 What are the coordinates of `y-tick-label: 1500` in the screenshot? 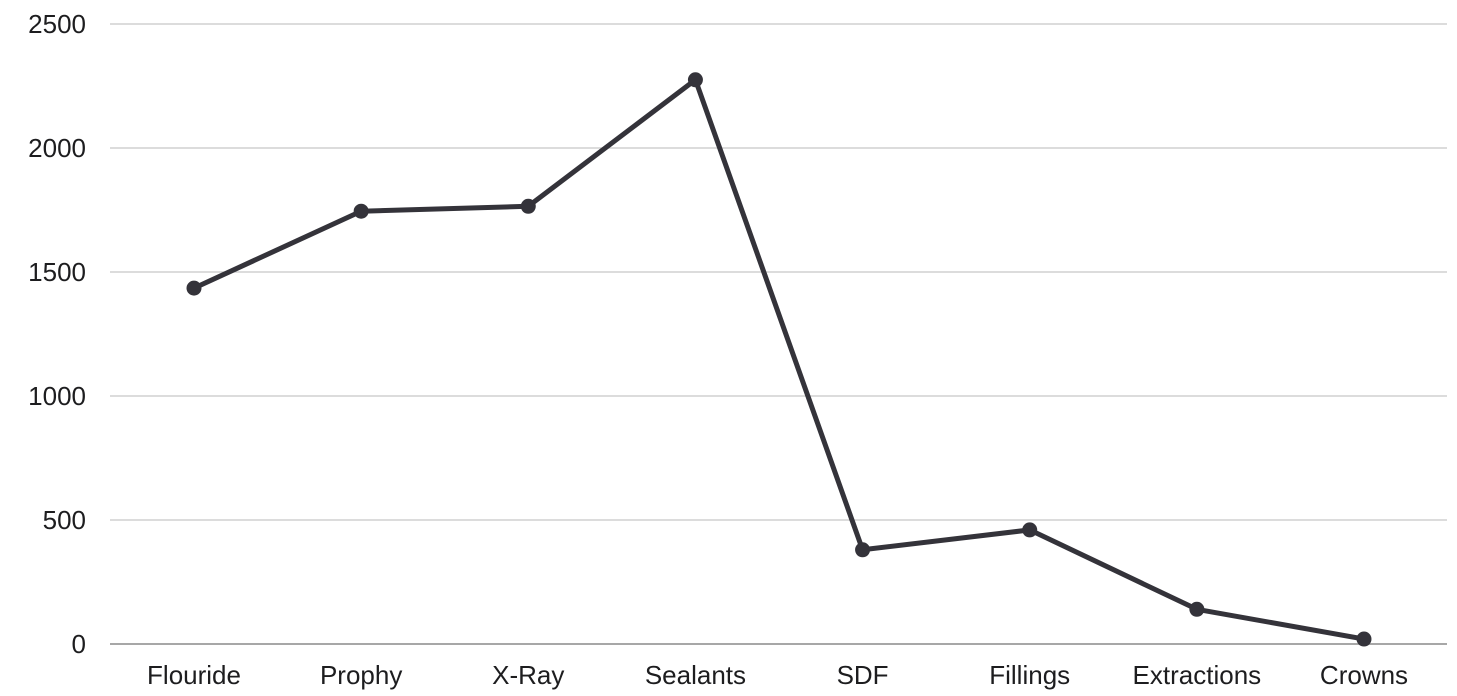 It's located at (57, 272).